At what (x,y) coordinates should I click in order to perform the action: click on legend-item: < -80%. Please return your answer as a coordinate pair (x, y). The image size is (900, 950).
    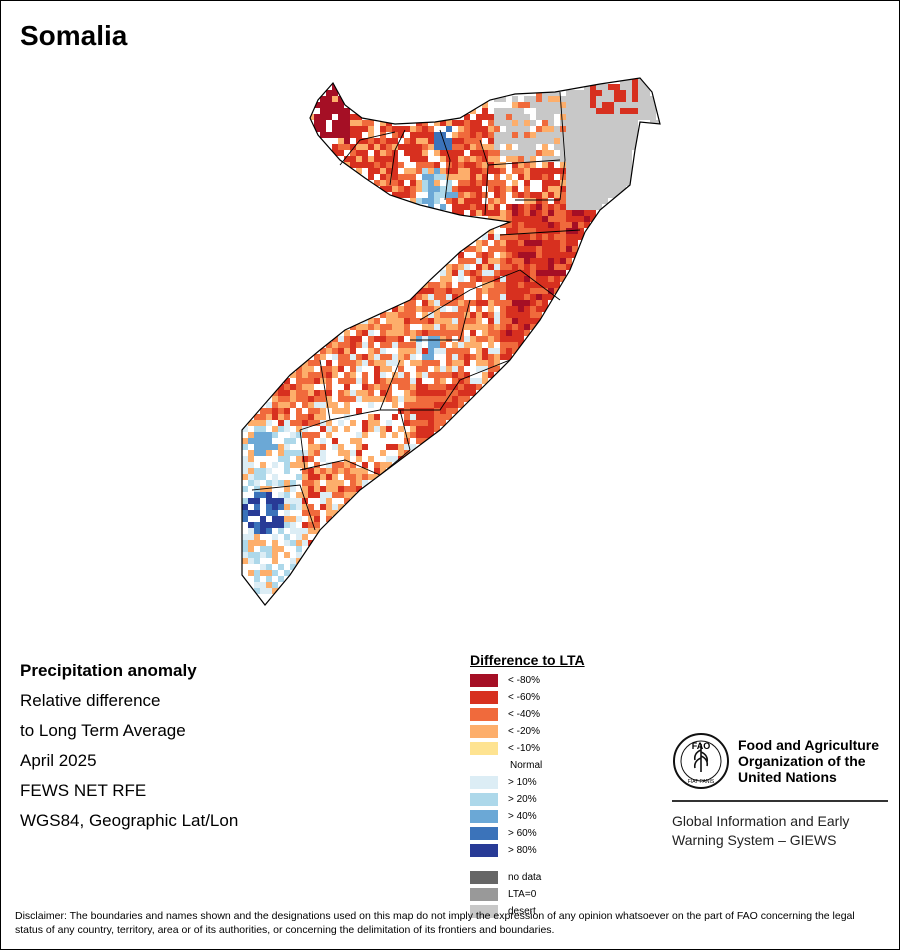
    Looking at the image, I should click on (527, 680).